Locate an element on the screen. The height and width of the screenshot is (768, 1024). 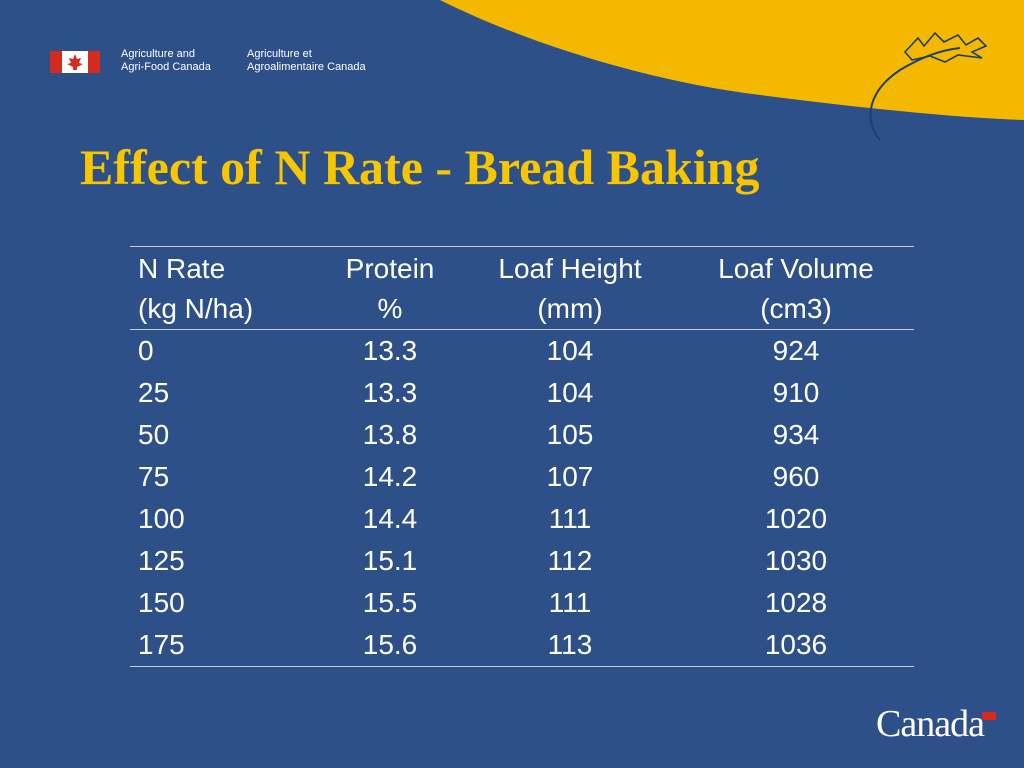
cell-n-rate: 150 is located at coordinates (161, 602).